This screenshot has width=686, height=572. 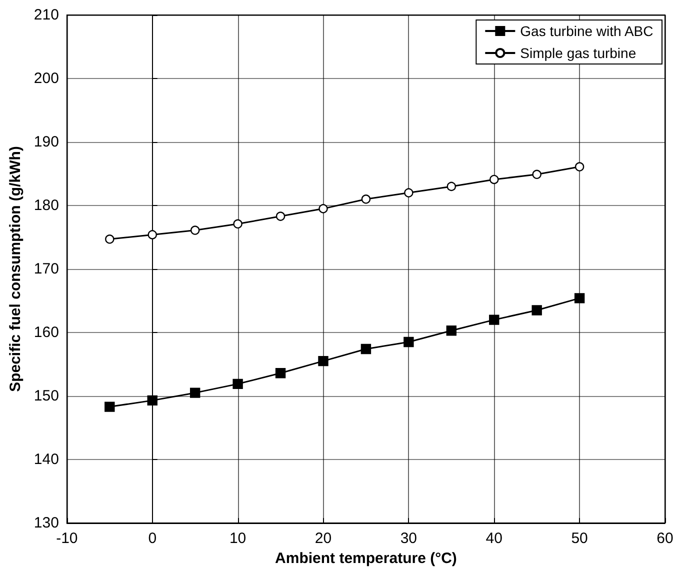 What do you see at coordinates (366, 558) in the screenshot?
I see `x-axis-title: Ambient temperature (°C)` at bounding box center [366, 558].